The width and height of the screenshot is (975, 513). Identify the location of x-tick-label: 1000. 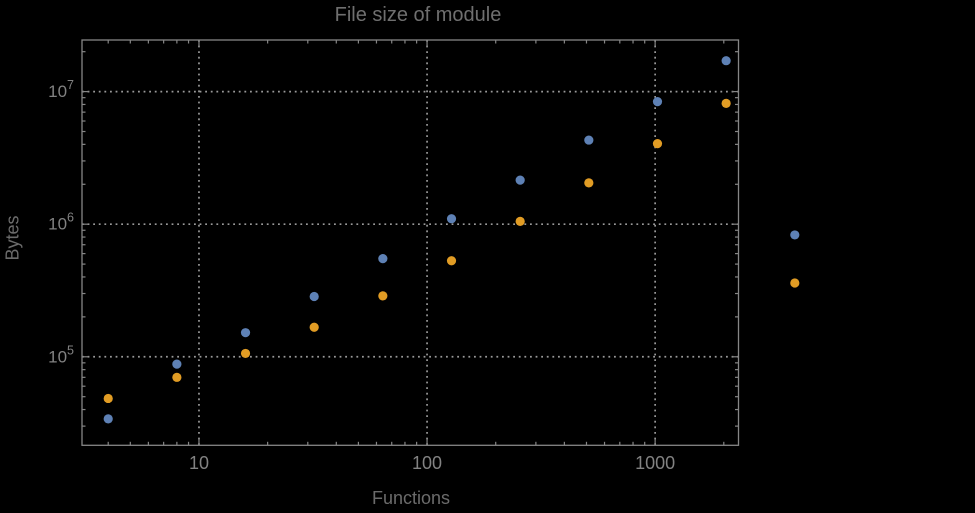
(655, 463).